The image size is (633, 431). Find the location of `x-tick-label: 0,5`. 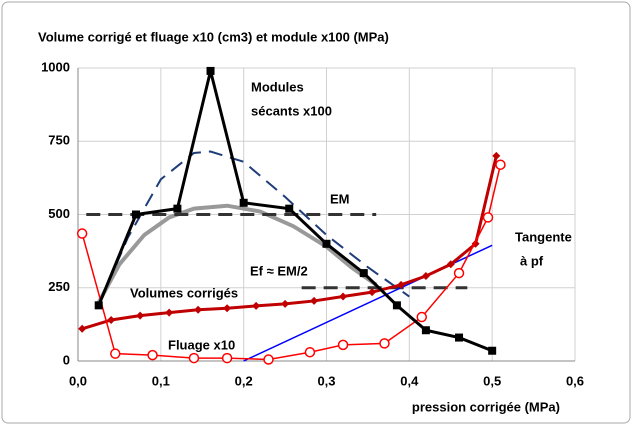

x-tick-label: 0,5 is located at coordinates (492, 380).